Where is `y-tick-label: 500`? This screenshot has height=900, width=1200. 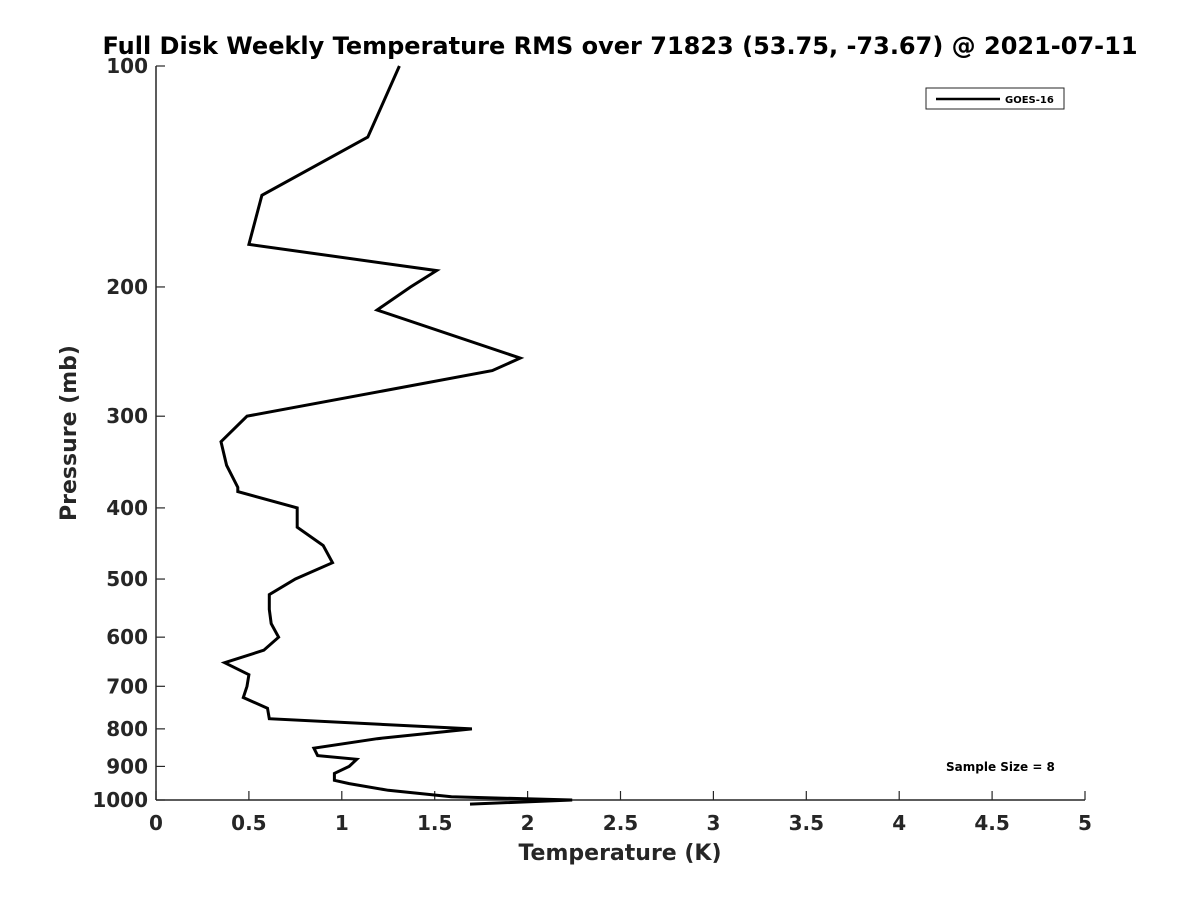
y-tick-label: 500 is located at coordinates (127, 579).